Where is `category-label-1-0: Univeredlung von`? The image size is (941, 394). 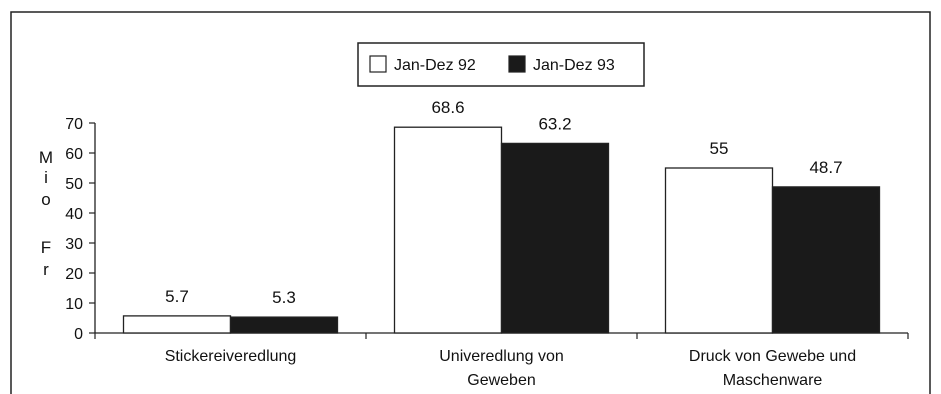
category-label-1-0: Univeredlung von is located at coordinates (501, 356).